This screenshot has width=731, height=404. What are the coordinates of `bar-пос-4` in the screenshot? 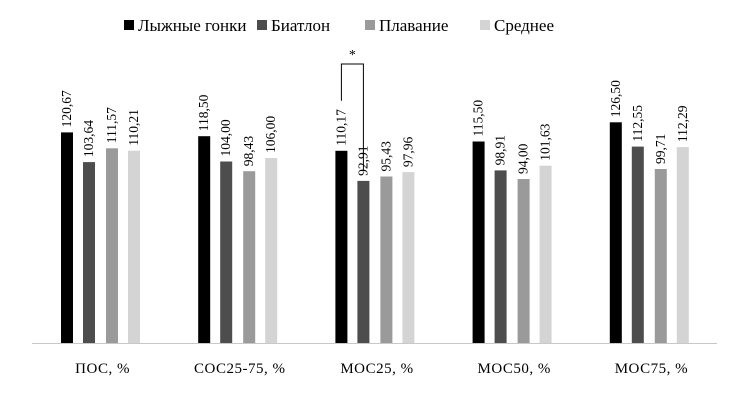 It's located at (134, 246).